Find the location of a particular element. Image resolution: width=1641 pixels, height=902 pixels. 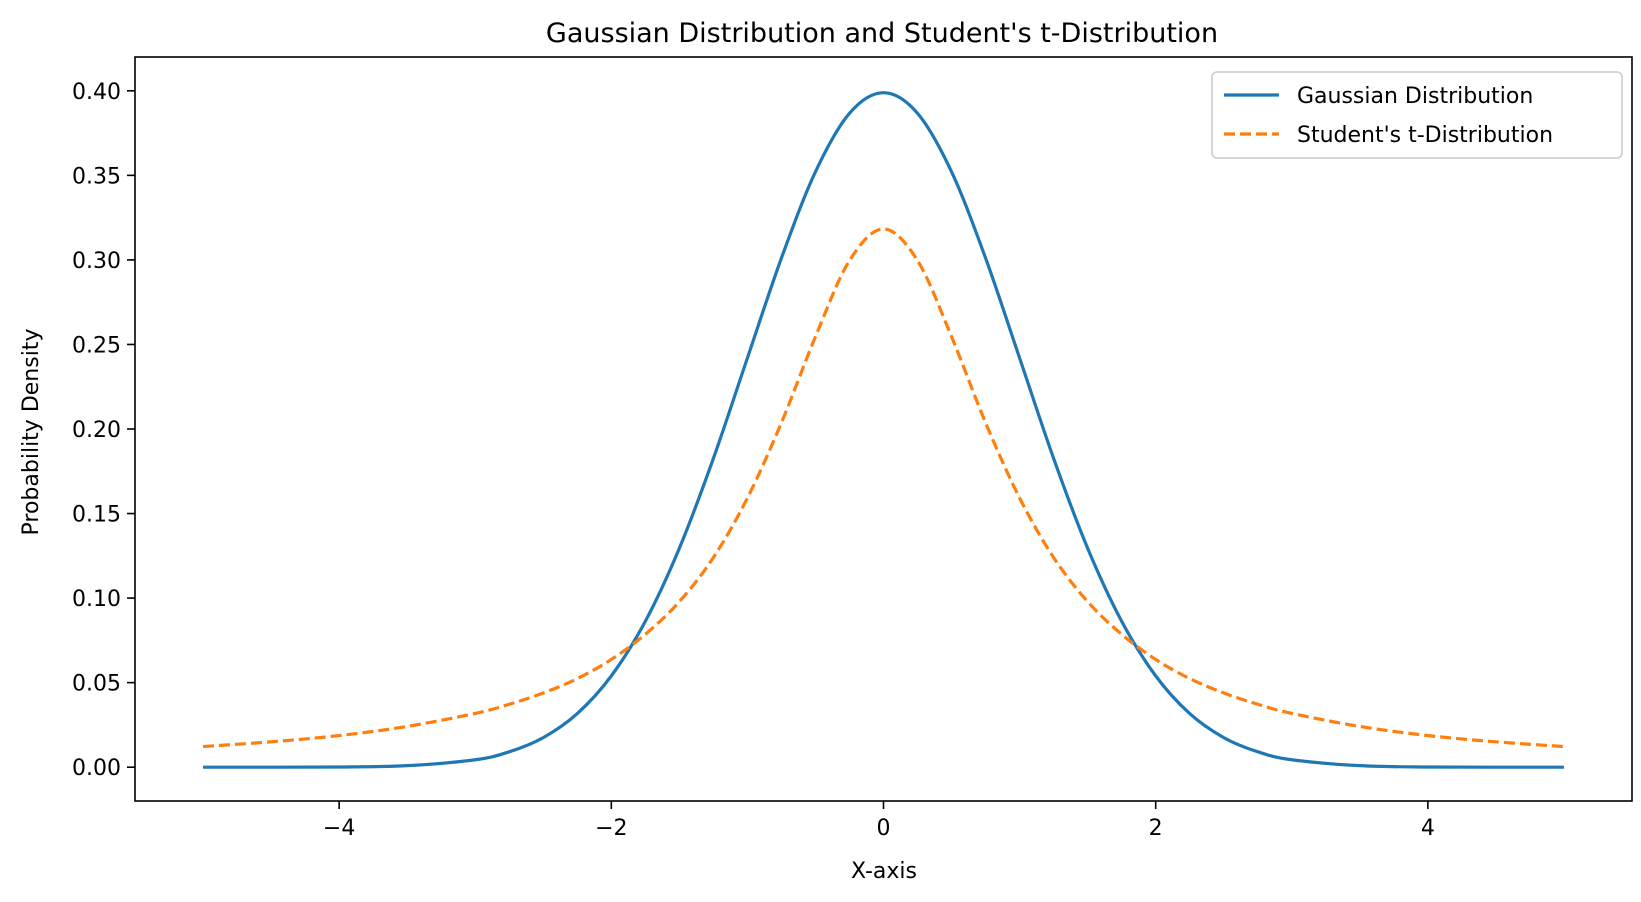

legend-box is located at coordinates (1417, 115).